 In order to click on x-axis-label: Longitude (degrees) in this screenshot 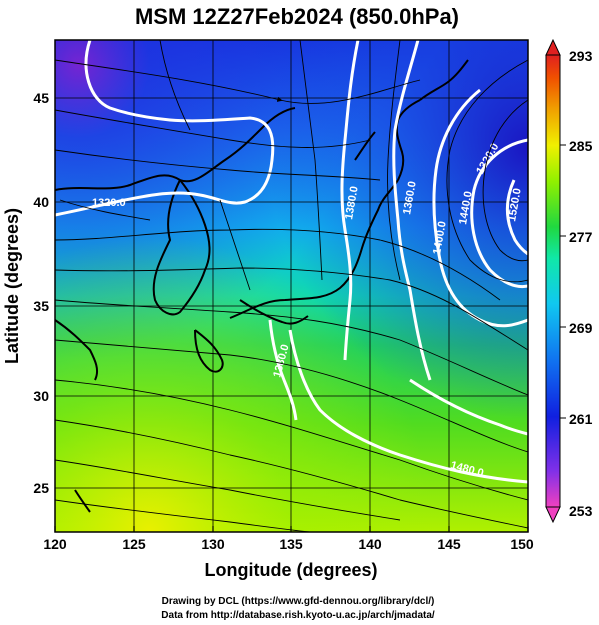, I will do `click(290, 570)`.